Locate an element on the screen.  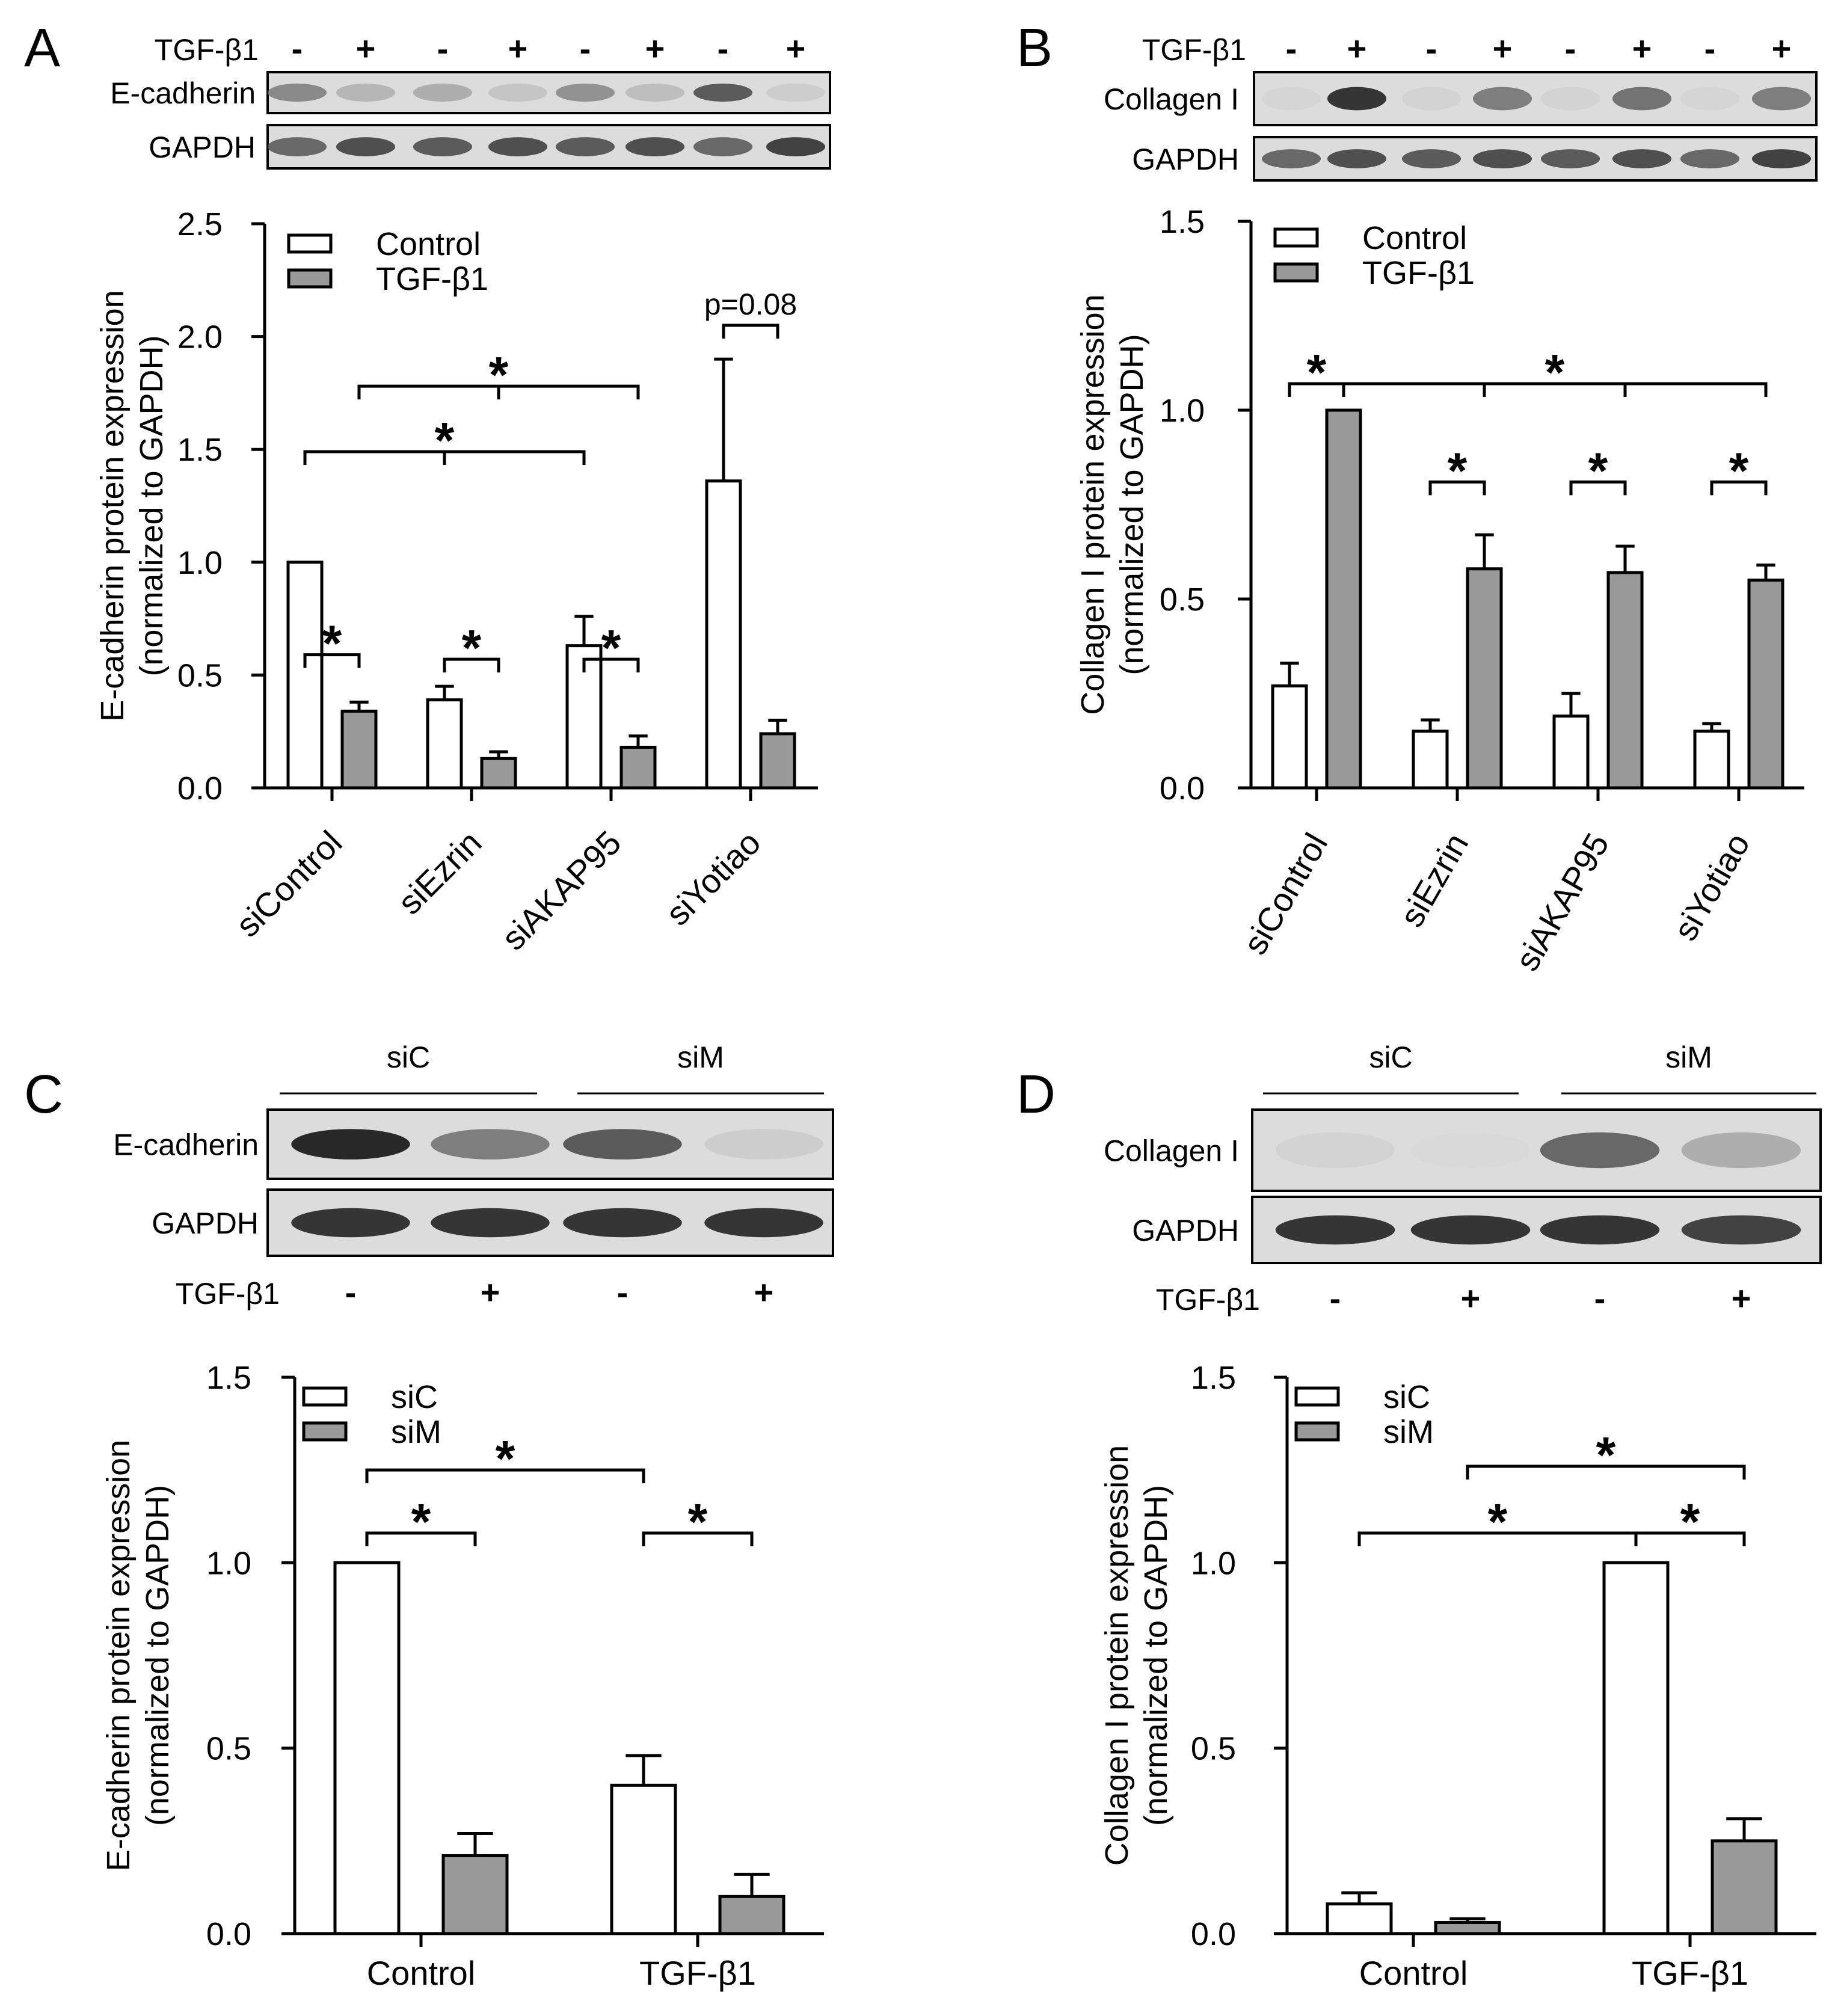
y-tick-label: 0.5 is located at coordinates (1213, 1749).